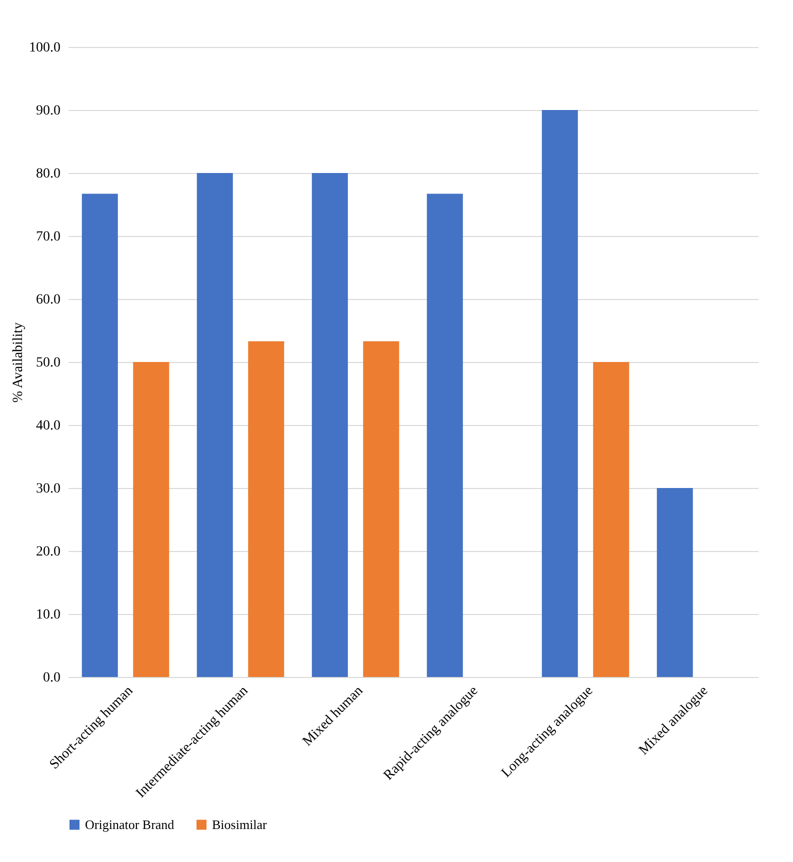  Describe the element at coordinates (240, 824) in the screenshot. I see `legend-label: Biosimilar` at that location.